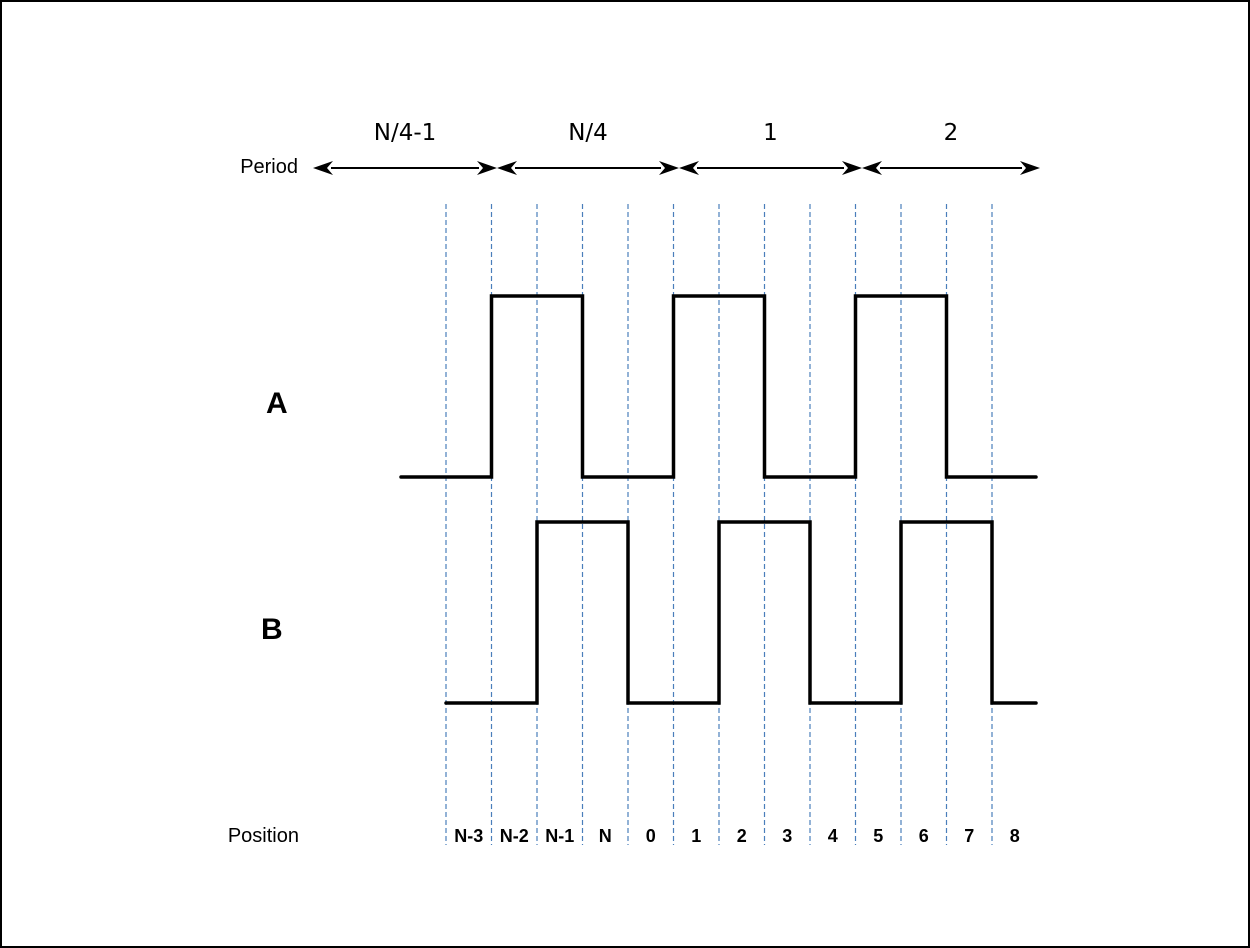  Describe the element at coordinates (696, 836) in the screenshot. I see `position-label: 1` at that location.